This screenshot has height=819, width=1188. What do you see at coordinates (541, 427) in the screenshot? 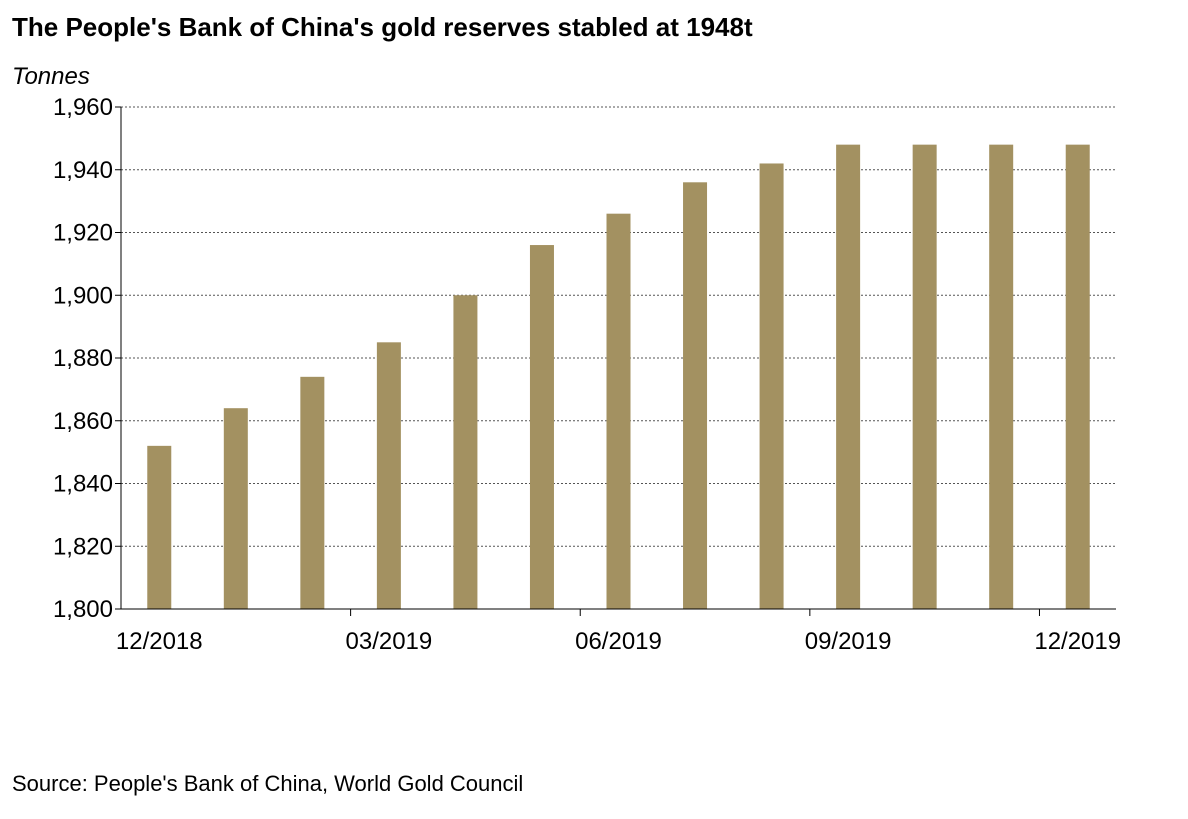
I see `bar-05-2019` at bounding box center [541, 427].